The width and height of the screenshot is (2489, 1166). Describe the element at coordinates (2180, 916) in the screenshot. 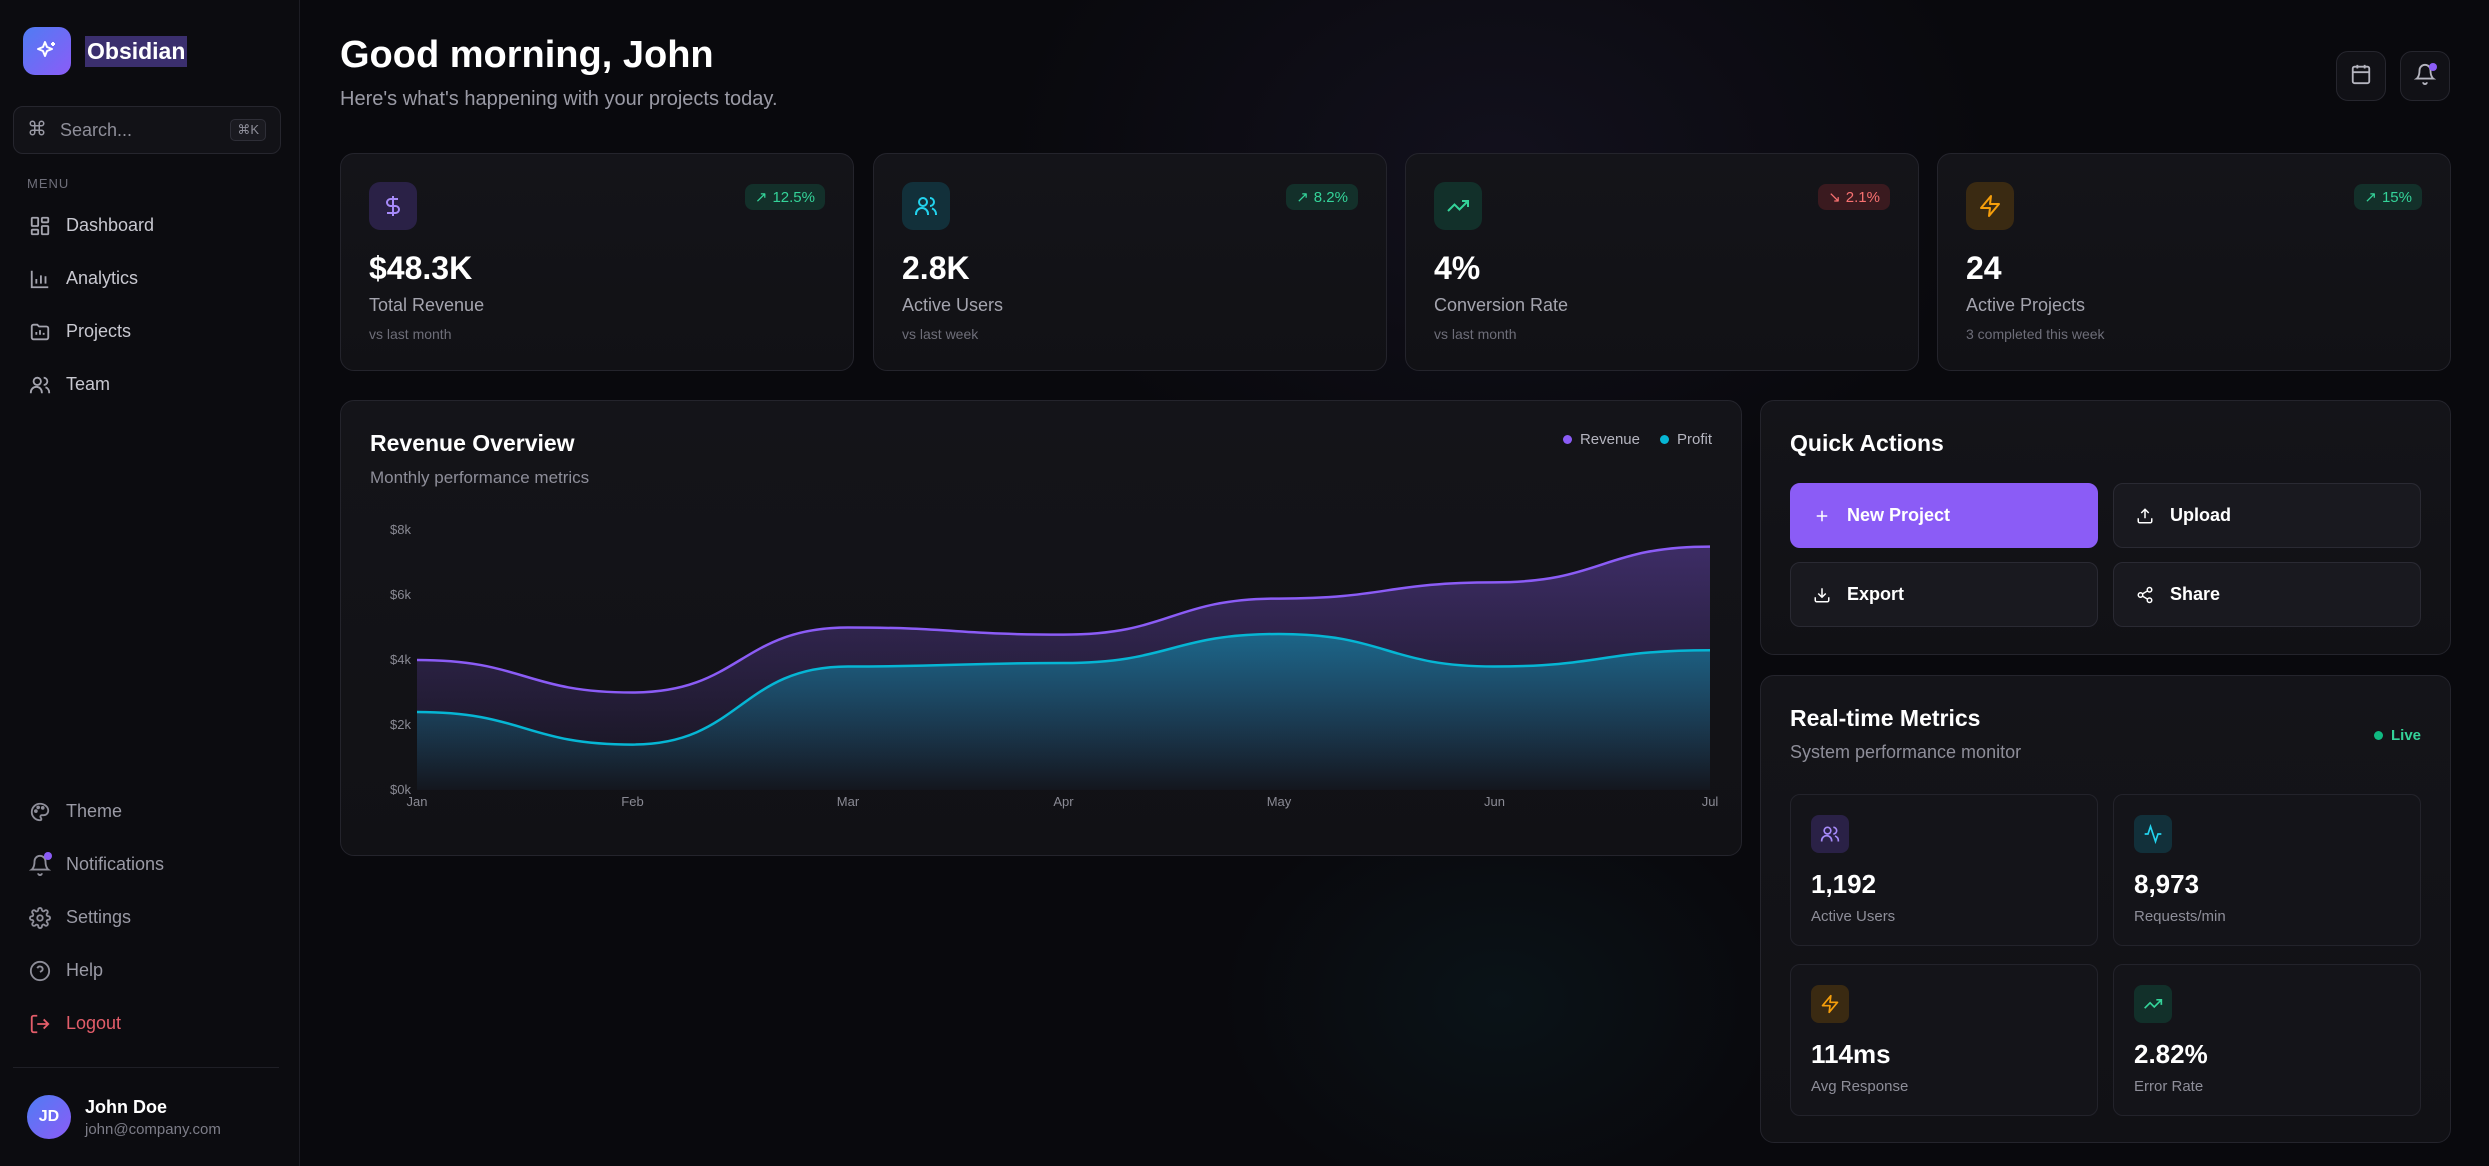

I see `metric-label: Requests/min` at that location.